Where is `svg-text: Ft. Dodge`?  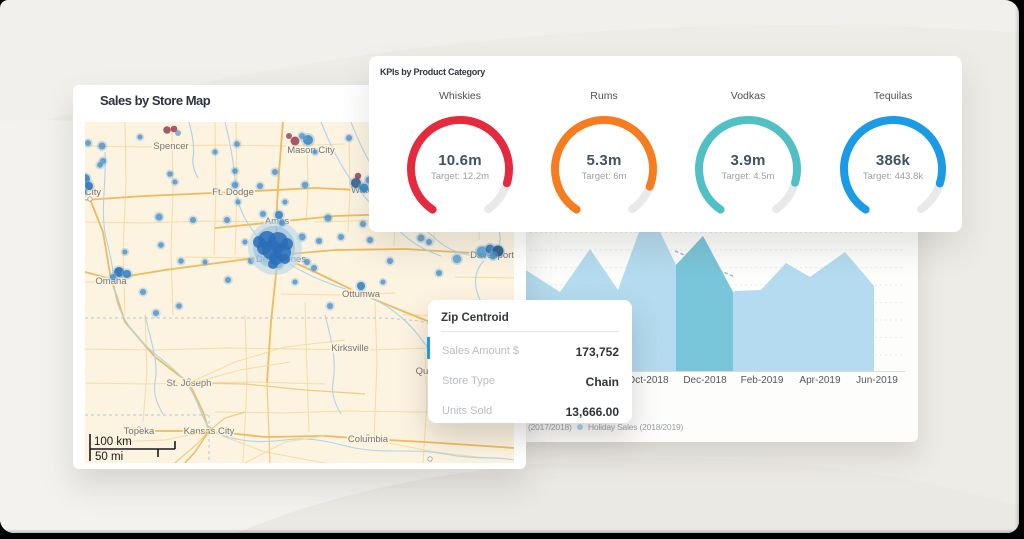
svg-text: Ft. Dodge is located at coordinates (233, 192).